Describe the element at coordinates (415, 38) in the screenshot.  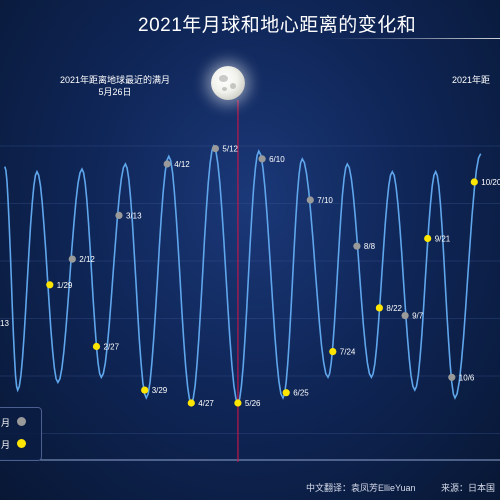
I see `title-underline` at that location.